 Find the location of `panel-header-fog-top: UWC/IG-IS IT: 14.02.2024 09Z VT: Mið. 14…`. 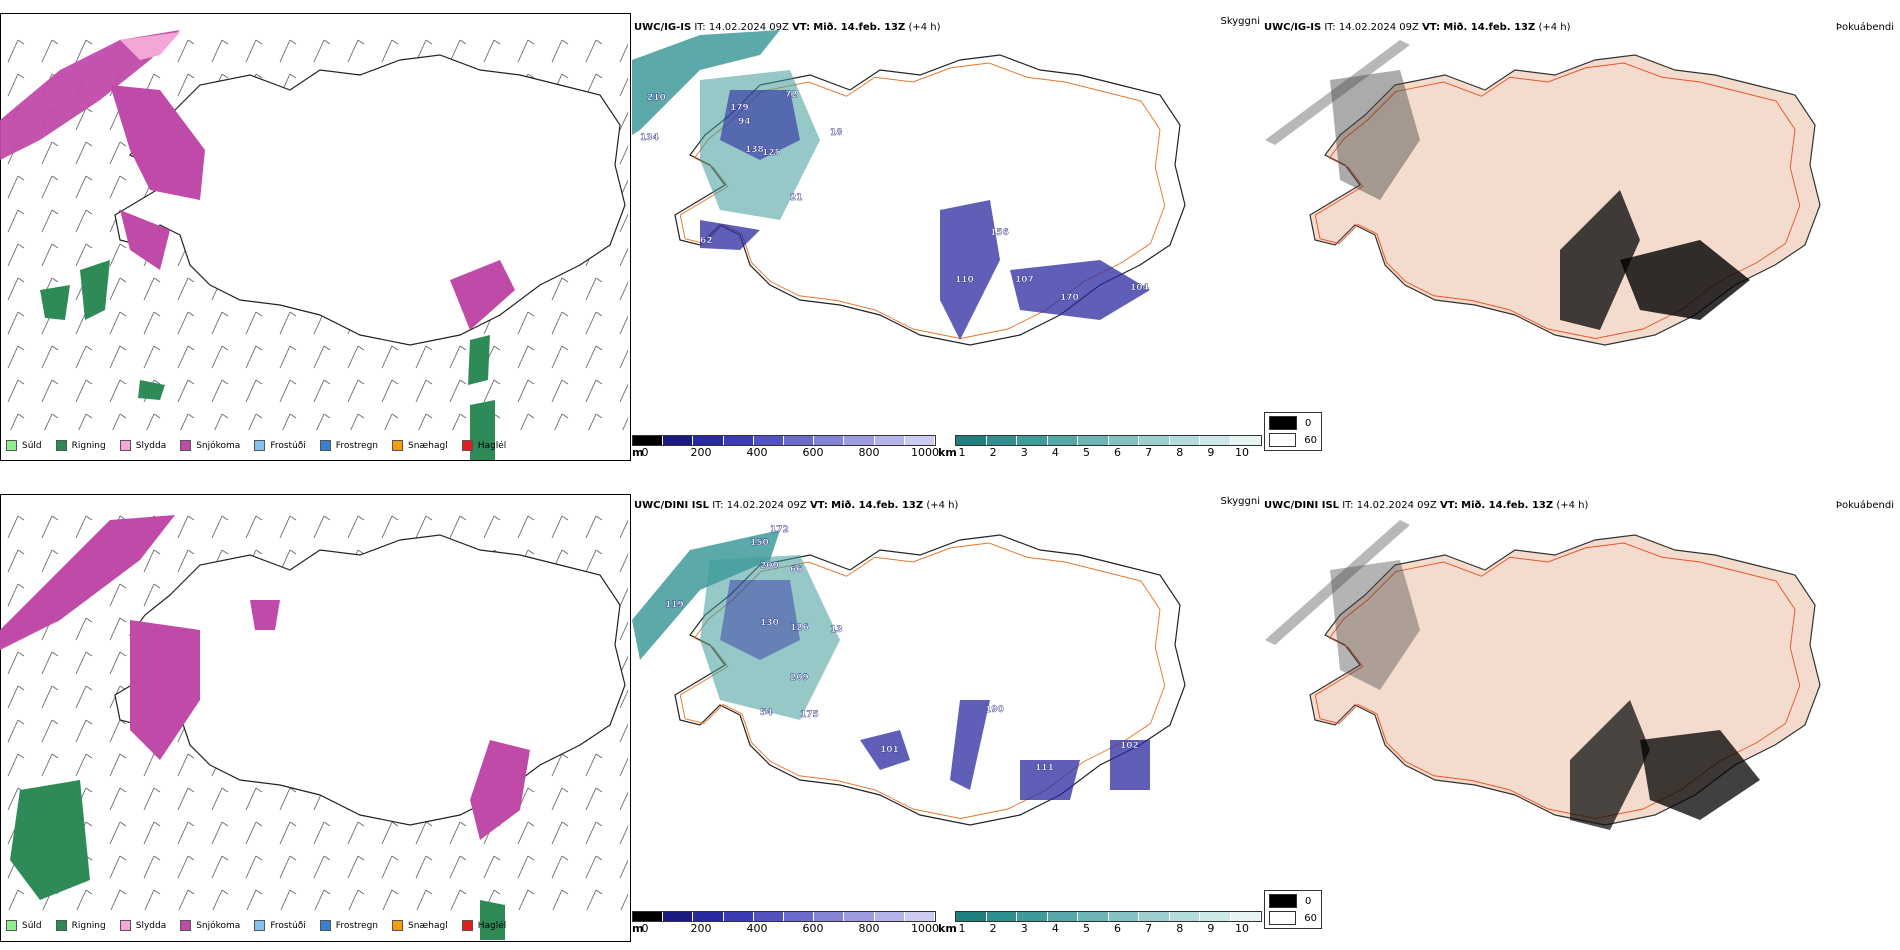

panel-header-fog-top: UWC/IG-IS IT: 14.02.2024 09Z VT: Mið. 14… is located at coordinates (1417, 27).